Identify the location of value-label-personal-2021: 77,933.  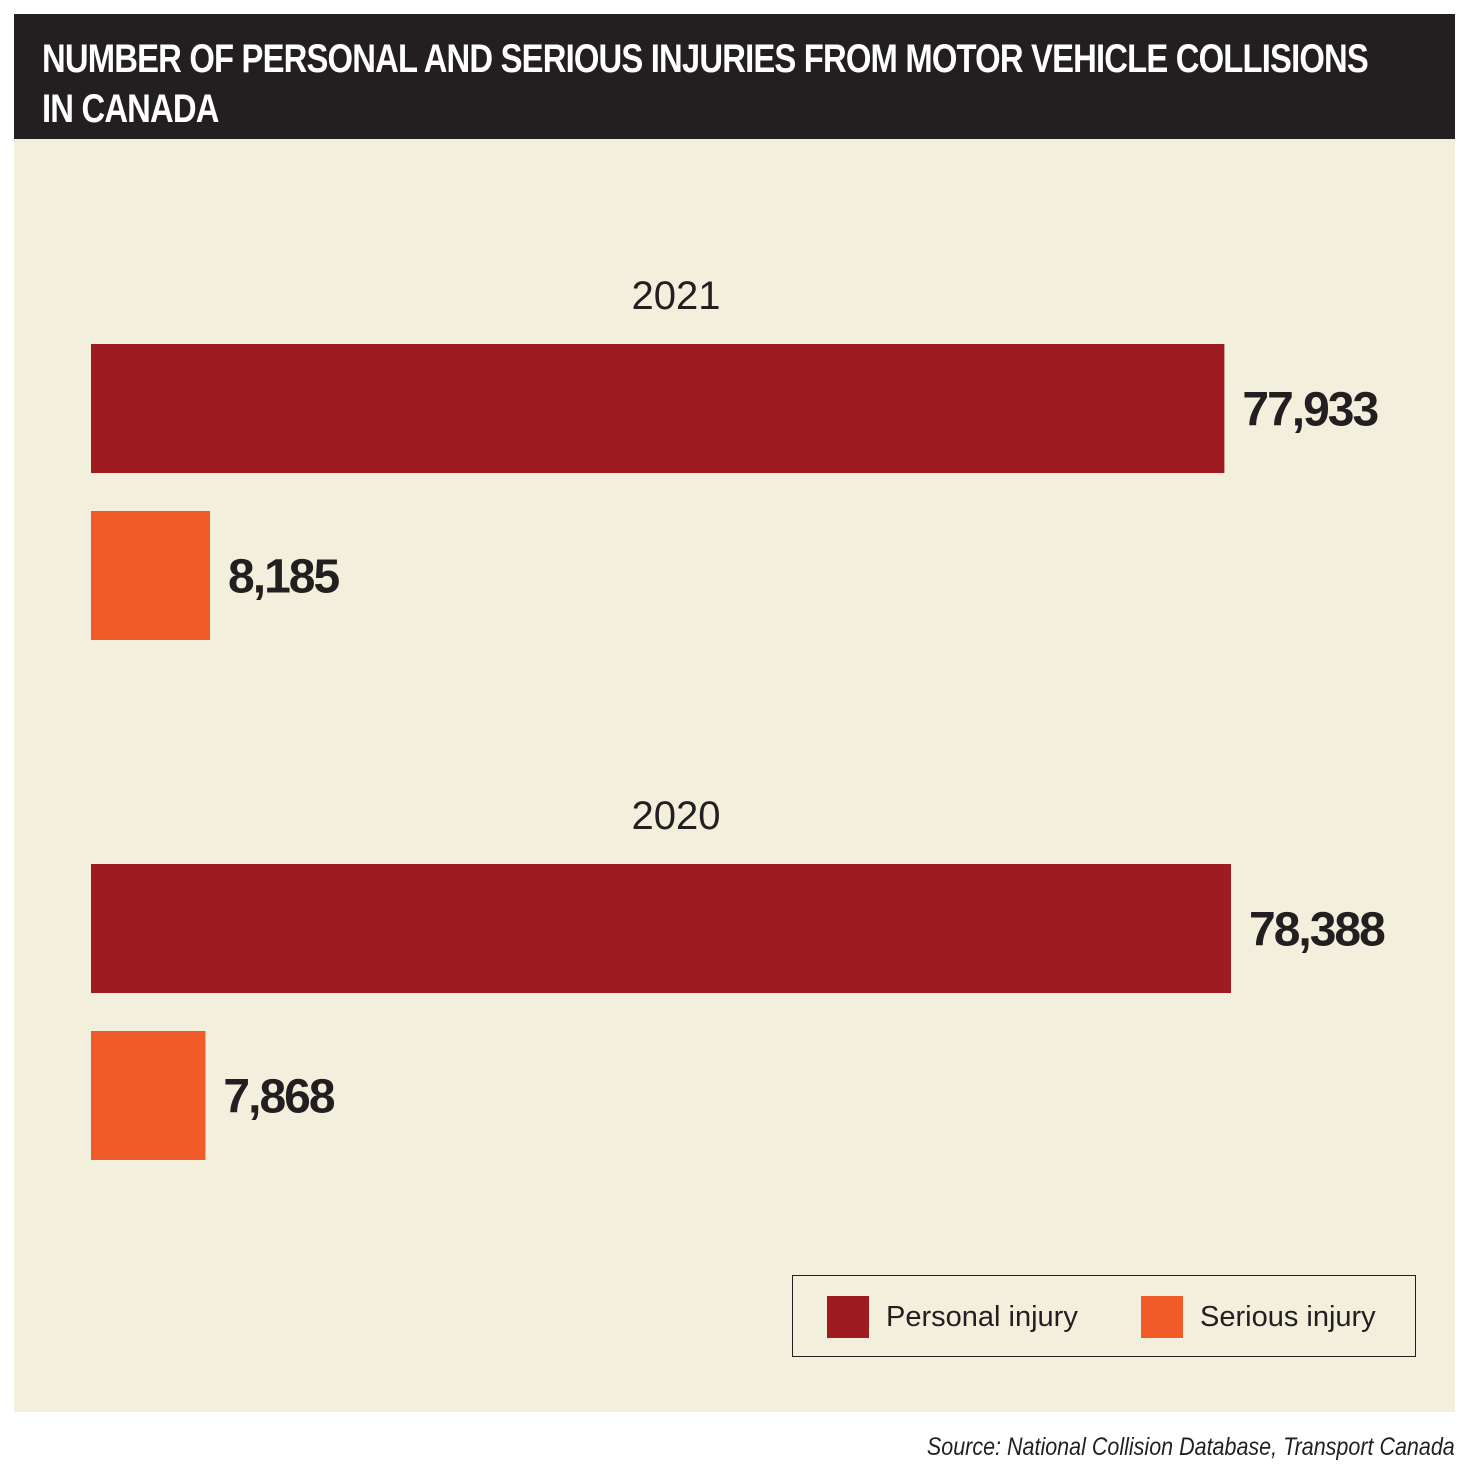
(1309, 410).